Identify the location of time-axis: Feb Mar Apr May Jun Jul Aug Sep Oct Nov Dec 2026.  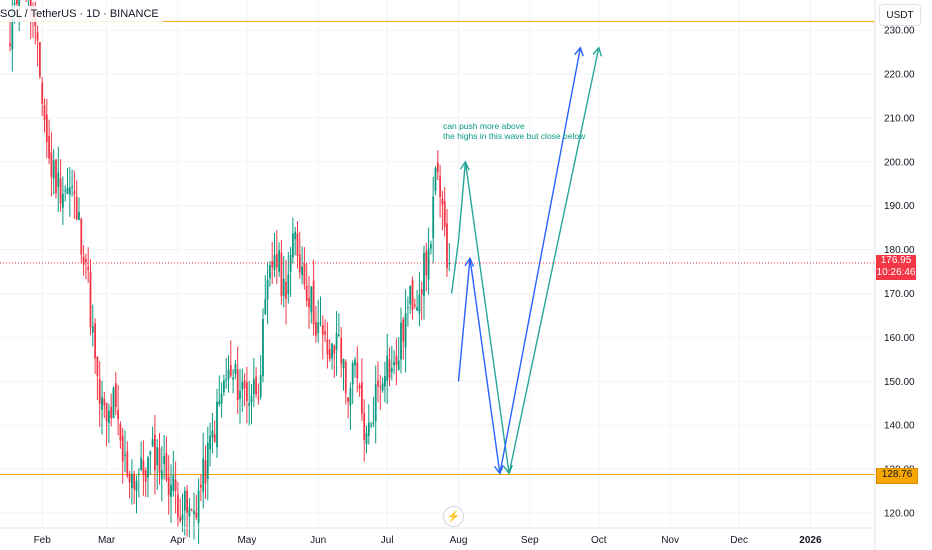
(428, 540).